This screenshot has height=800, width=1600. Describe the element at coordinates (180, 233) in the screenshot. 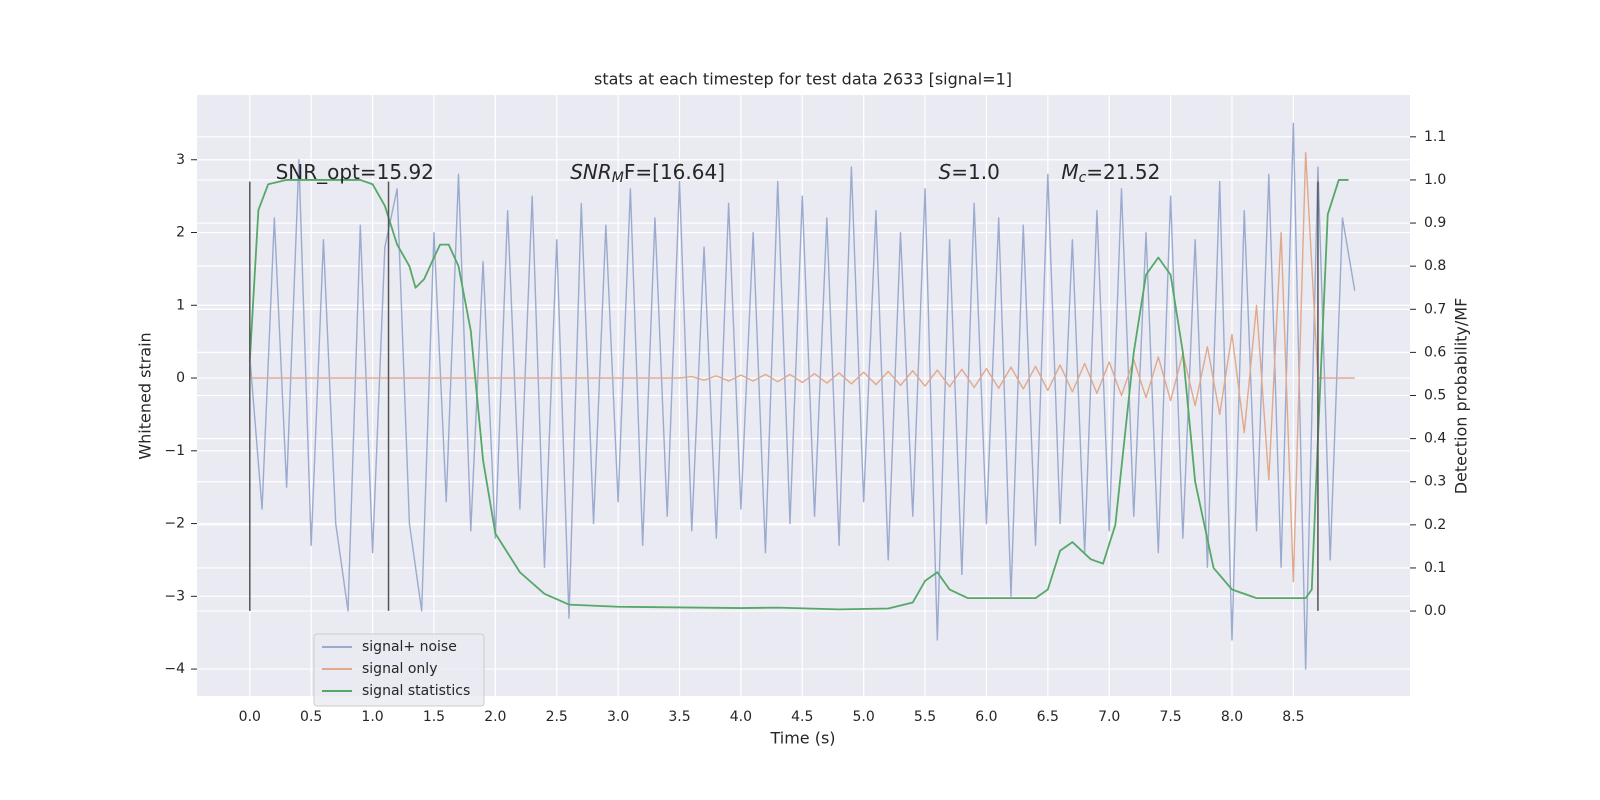

I see `y-tick-label: 2` at that location.